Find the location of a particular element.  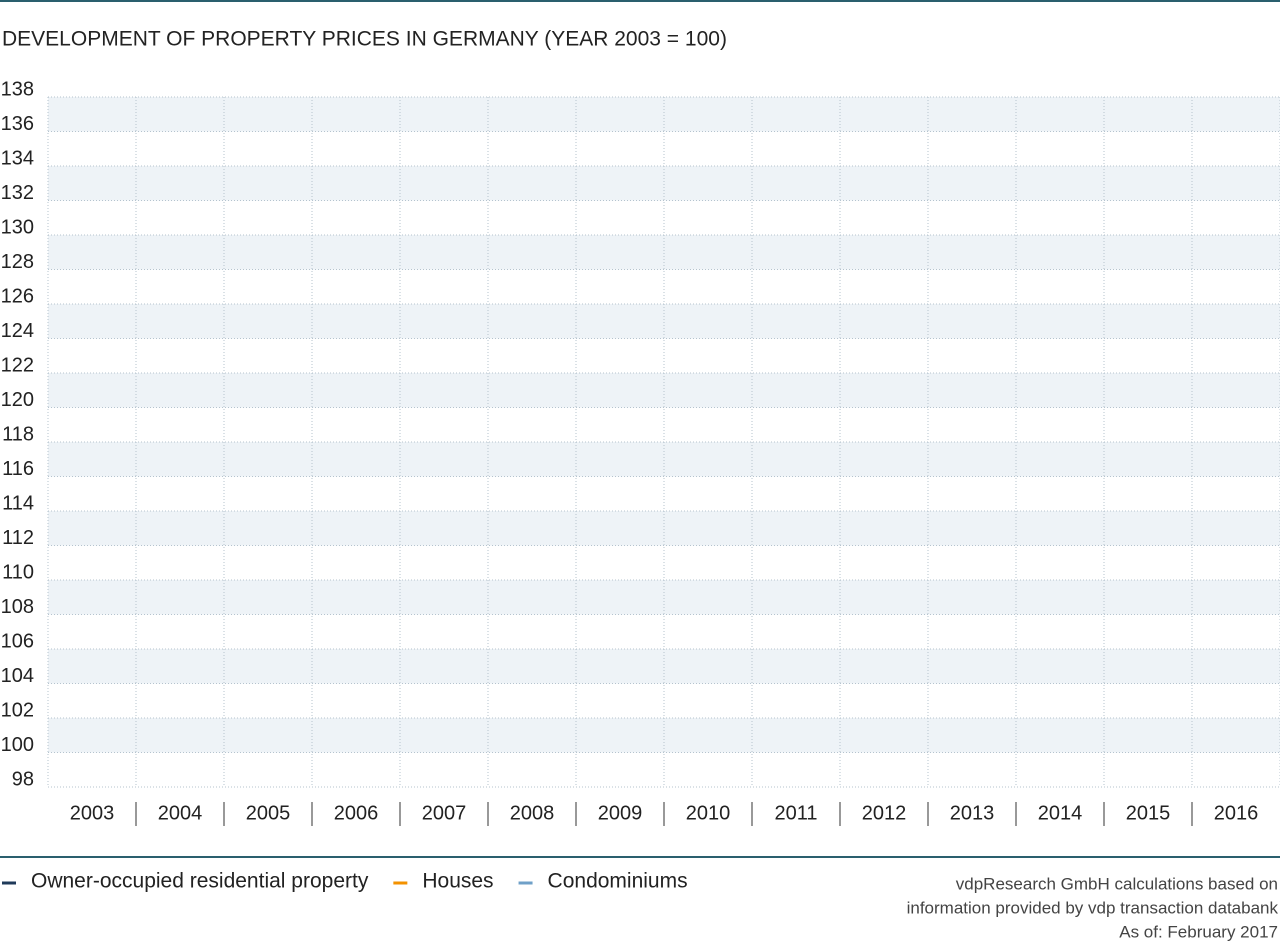

legend-label: Condominiums is located at coordinates (618, 881).